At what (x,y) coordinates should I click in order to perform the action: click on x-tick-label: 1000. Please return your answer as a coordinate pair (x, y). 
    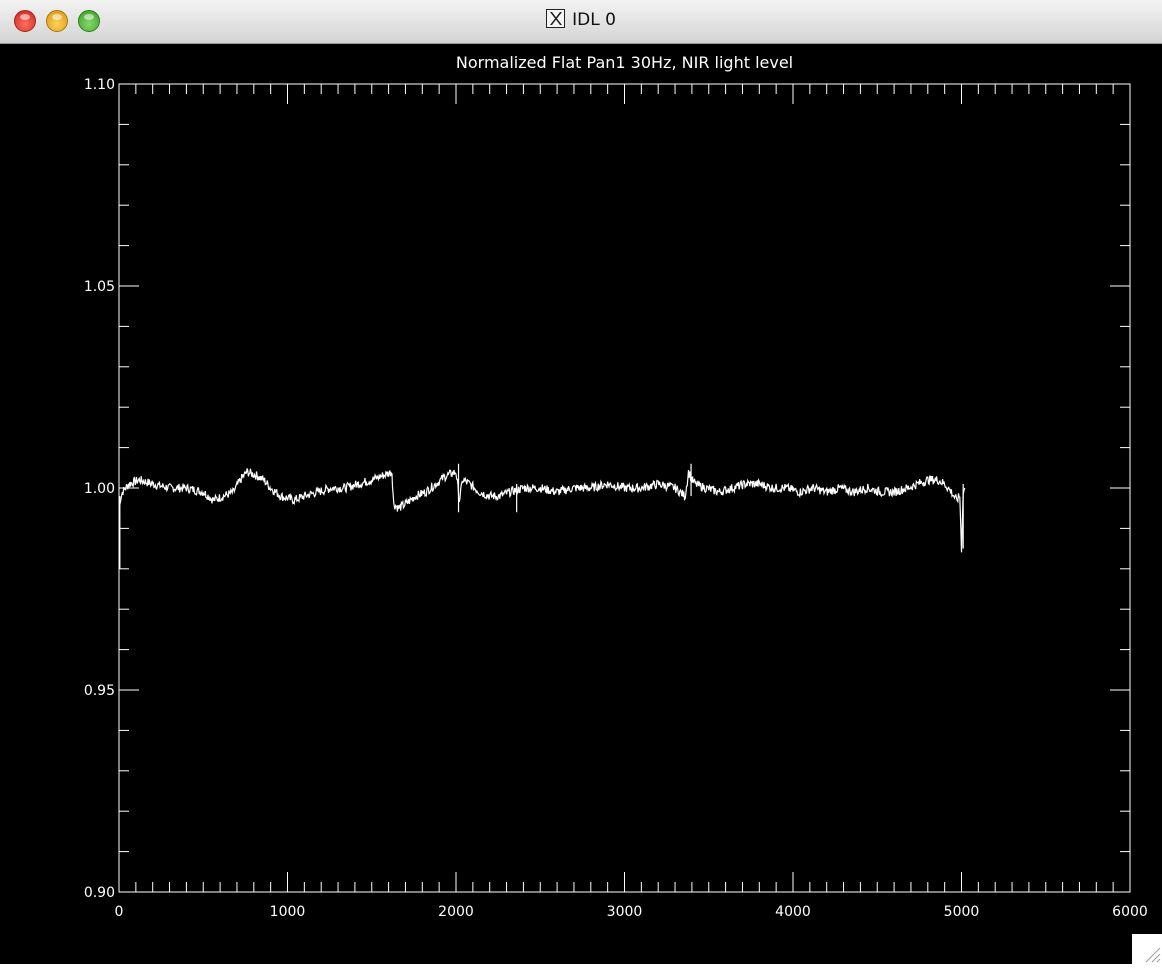
    Looking at the image, I should click on (288, 912).